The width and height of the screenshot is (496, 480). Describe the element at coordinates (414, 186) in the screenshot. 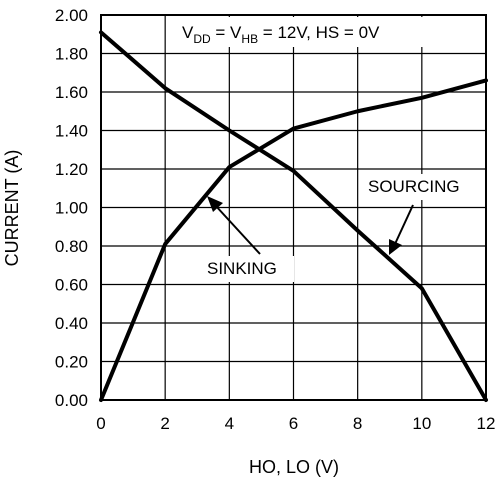

I see `sourcing-label: SOURCING` at that location.